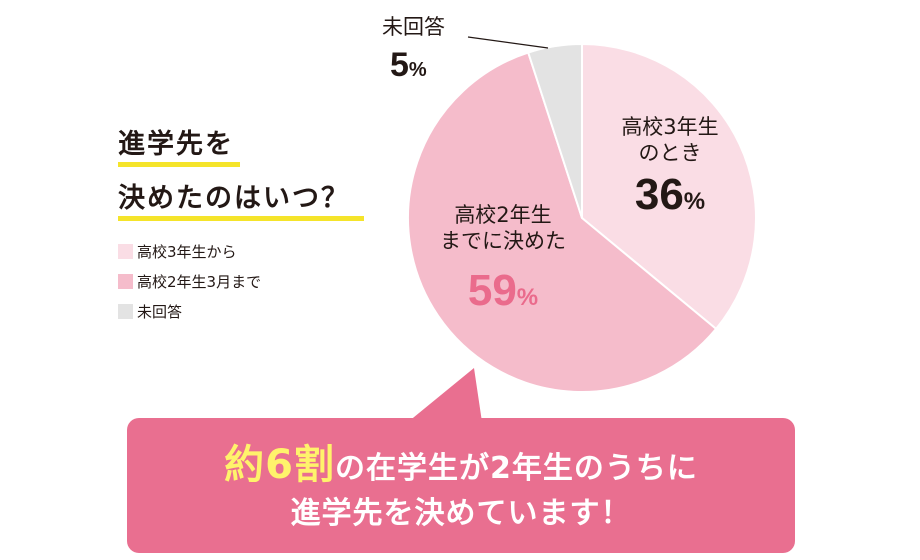  I want to click on chart-title-line-2: 決めたのはいつ？, so click(241, 201).